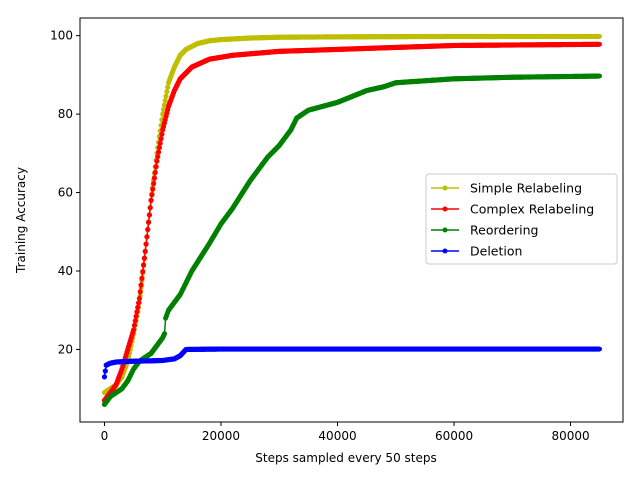 The width and height of the screenshot is (640, 480). I want to click on x-tick-label: 40000, so click(337, 436).